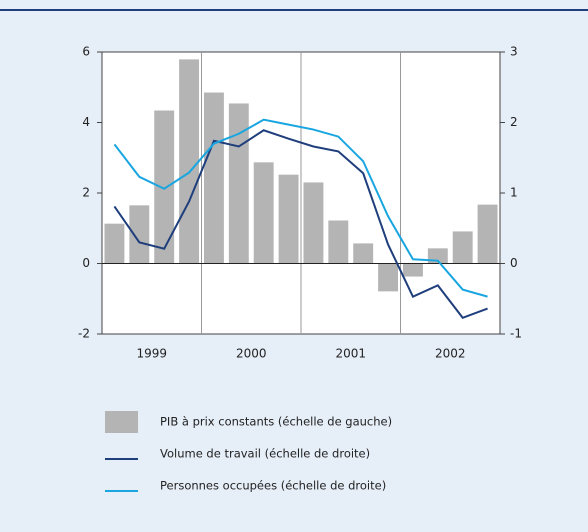  What do you see at coordinates (84, 334) in the screenshot?
I see `y-tick-label: -2` at bounding box center [84, 334].